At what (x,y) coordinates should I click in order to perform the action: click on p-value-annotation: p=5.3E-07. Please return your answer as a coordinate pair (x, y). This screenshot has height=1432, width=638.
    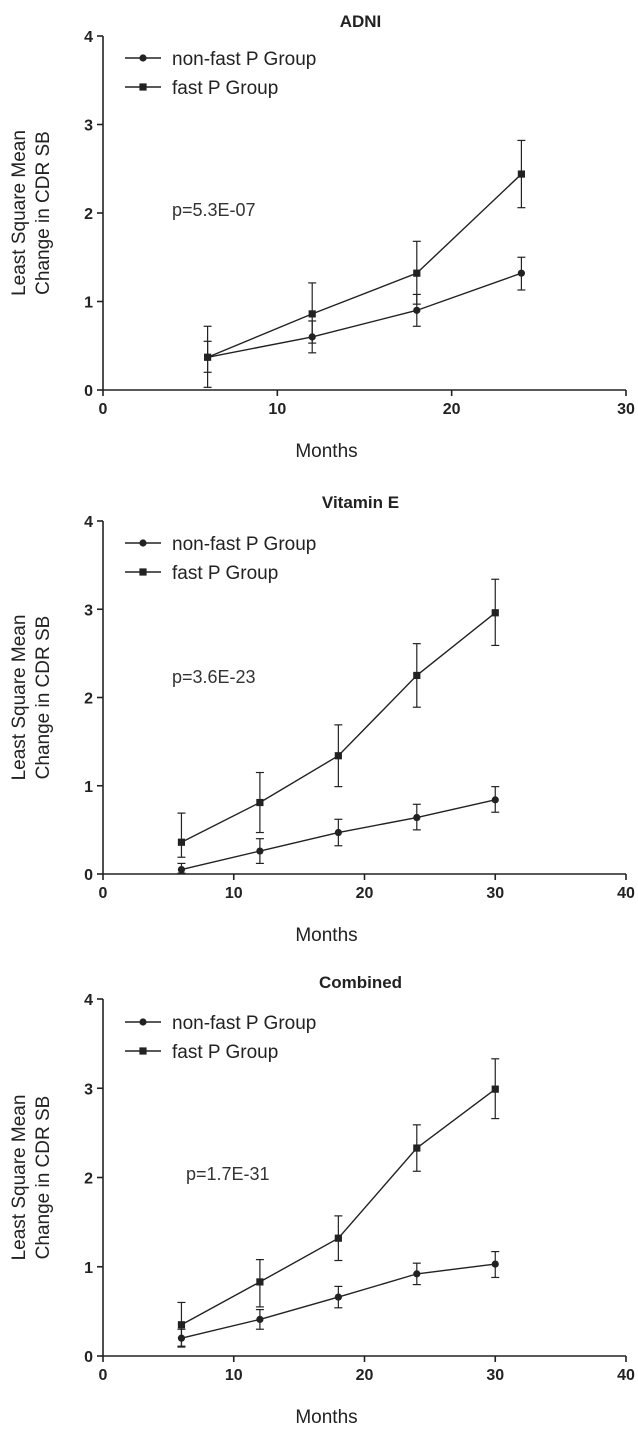
    Looking at the image, I should click on (214, 210).